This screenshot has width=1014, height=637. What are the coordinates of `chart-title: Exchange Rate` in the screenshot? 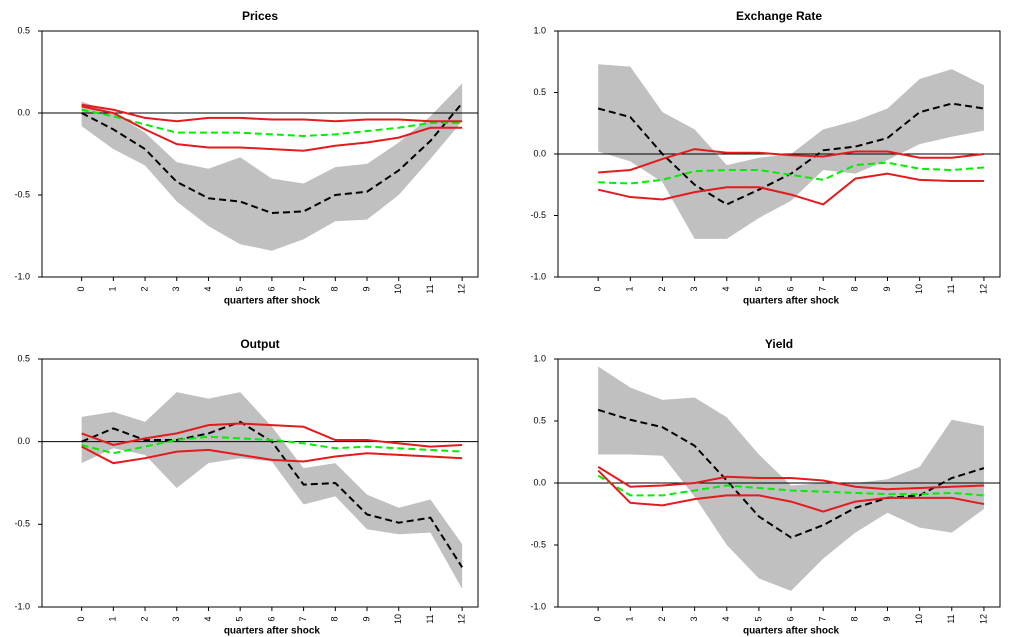 It's located at (779, 16).